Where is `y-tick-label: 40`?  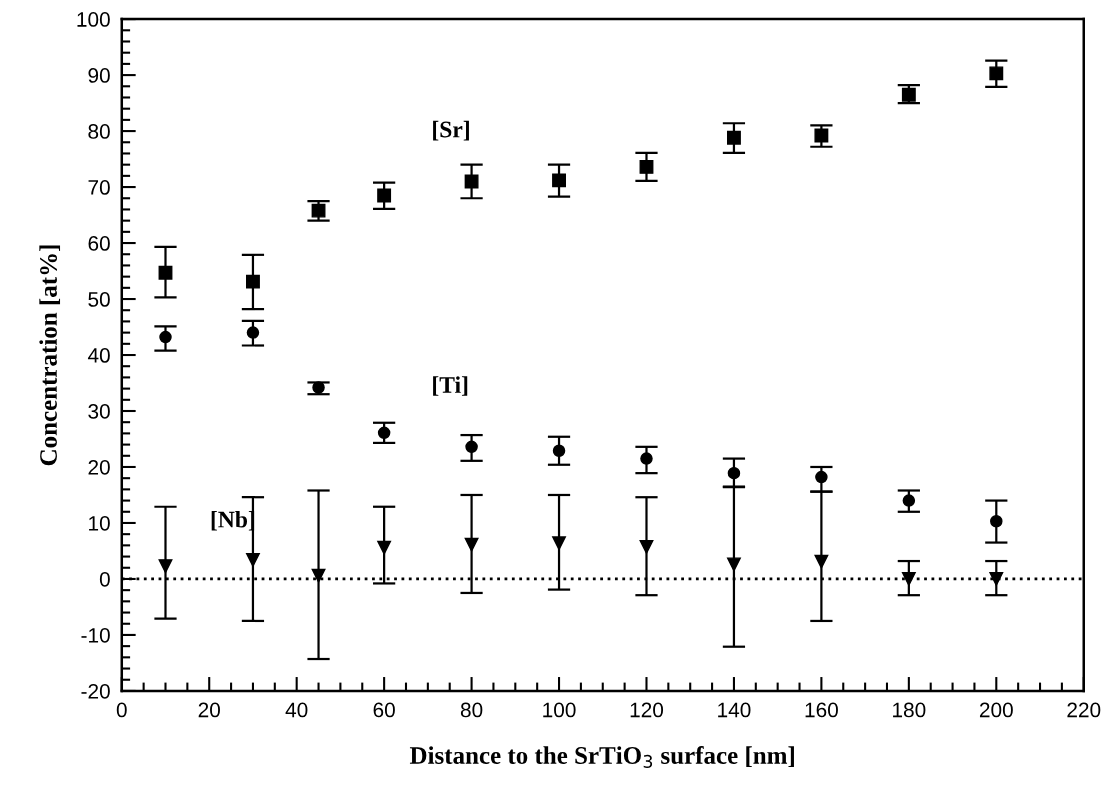
y-tick-label: 40 is located at coordinates (98, 355).